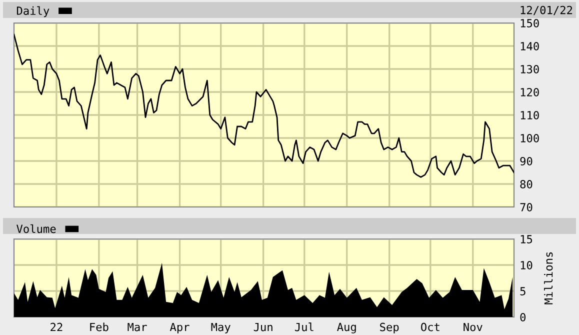  What do you see at coordinates (529, 115) in the screenshot?
I see `y-tick-label: 110` at bounding box center [529, 115].